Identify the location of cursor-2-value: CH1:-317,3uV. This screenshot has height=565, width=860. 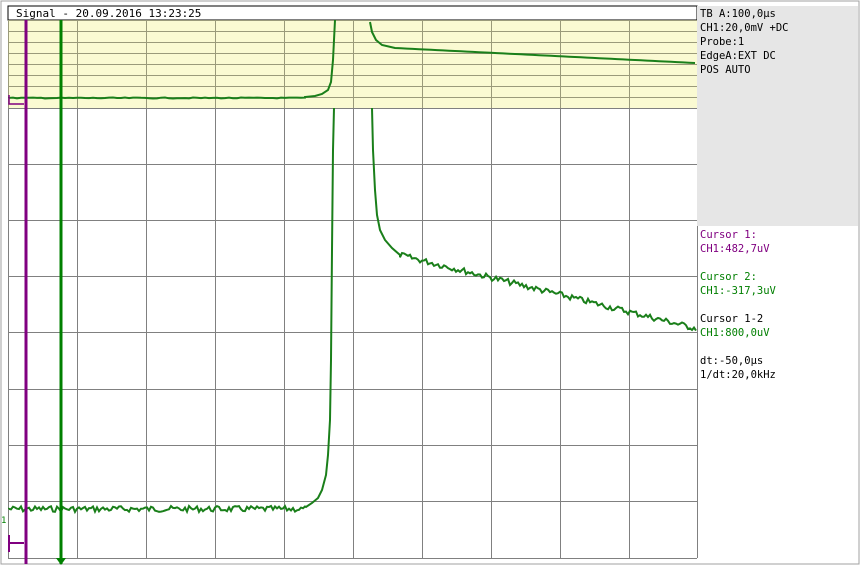
(738, 291).